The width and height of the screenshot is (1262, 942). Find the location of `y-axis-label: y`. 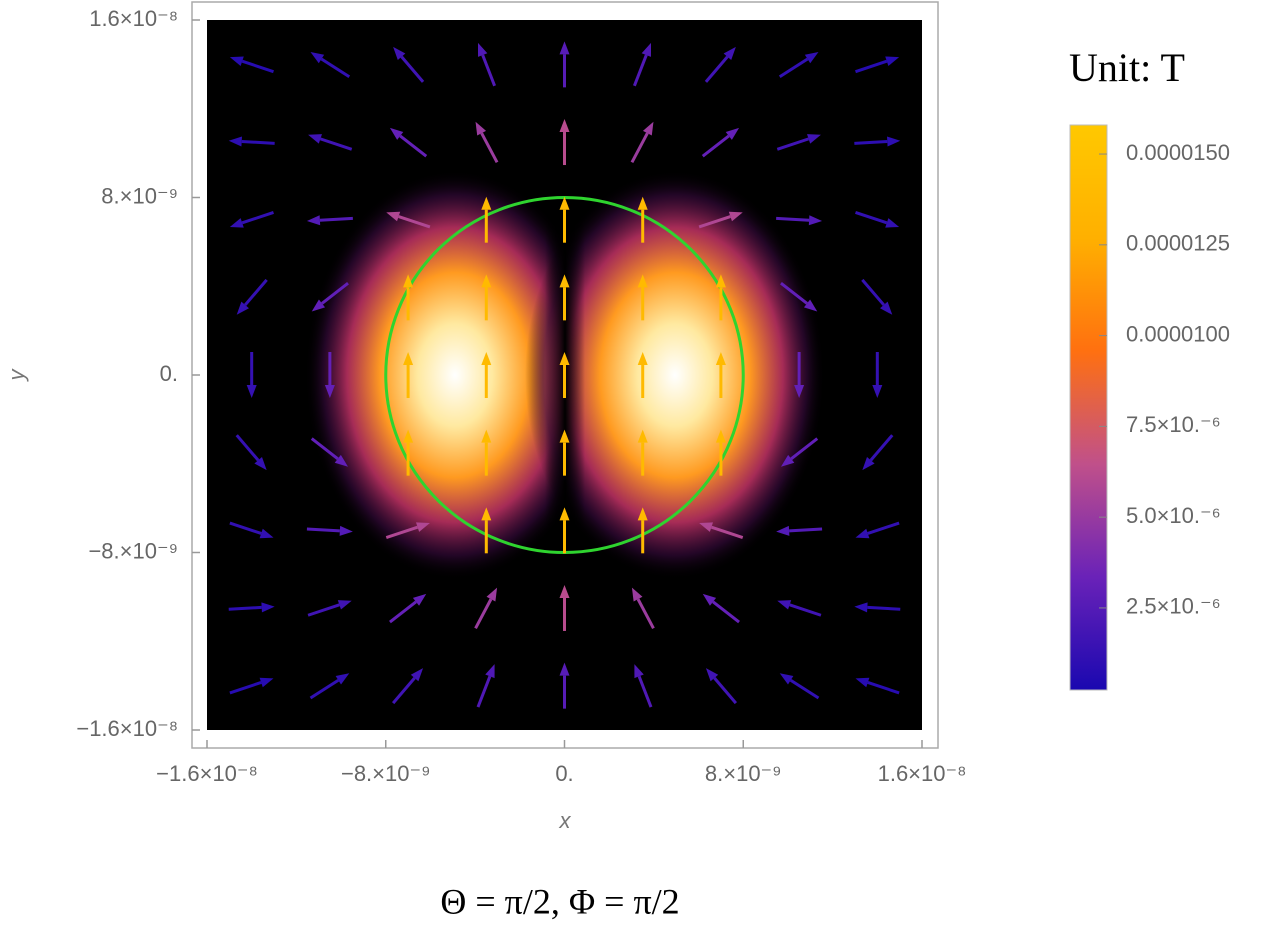

y-axis-label: y is located at coordinates (16, 375).